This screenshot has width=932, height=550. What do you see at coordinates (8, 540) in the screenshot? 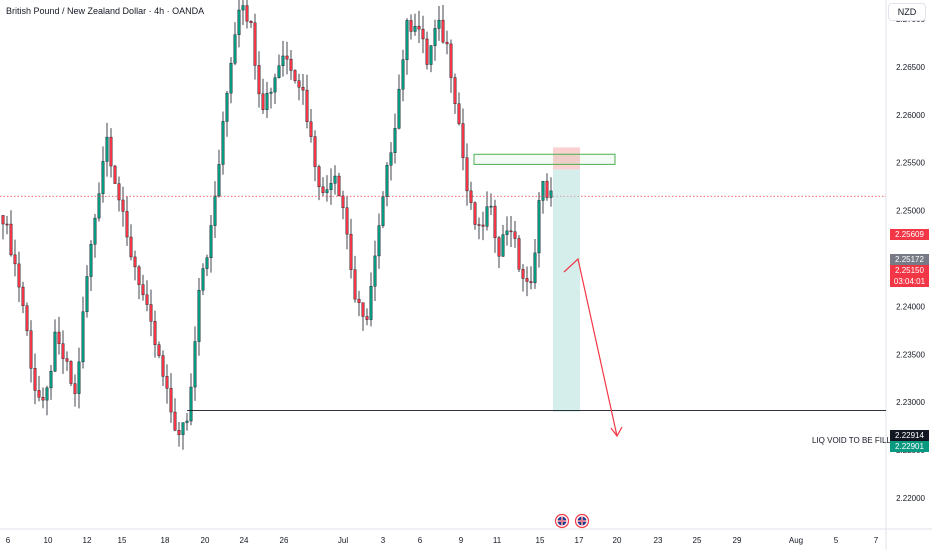
I see `time-tick-label: 6` at bounding box center [8, 540].